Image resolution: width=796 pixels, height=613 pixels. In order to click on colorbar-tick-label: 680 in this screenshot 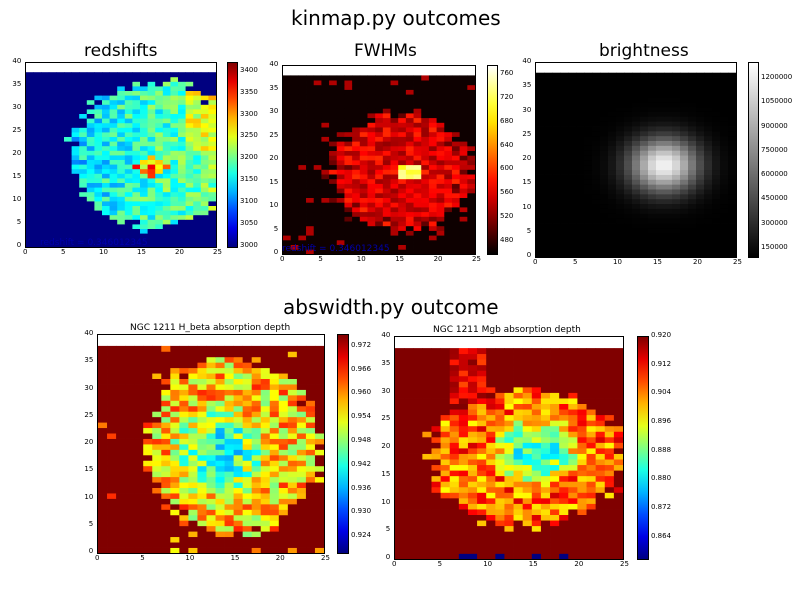, I will do `click(507, 120)`.